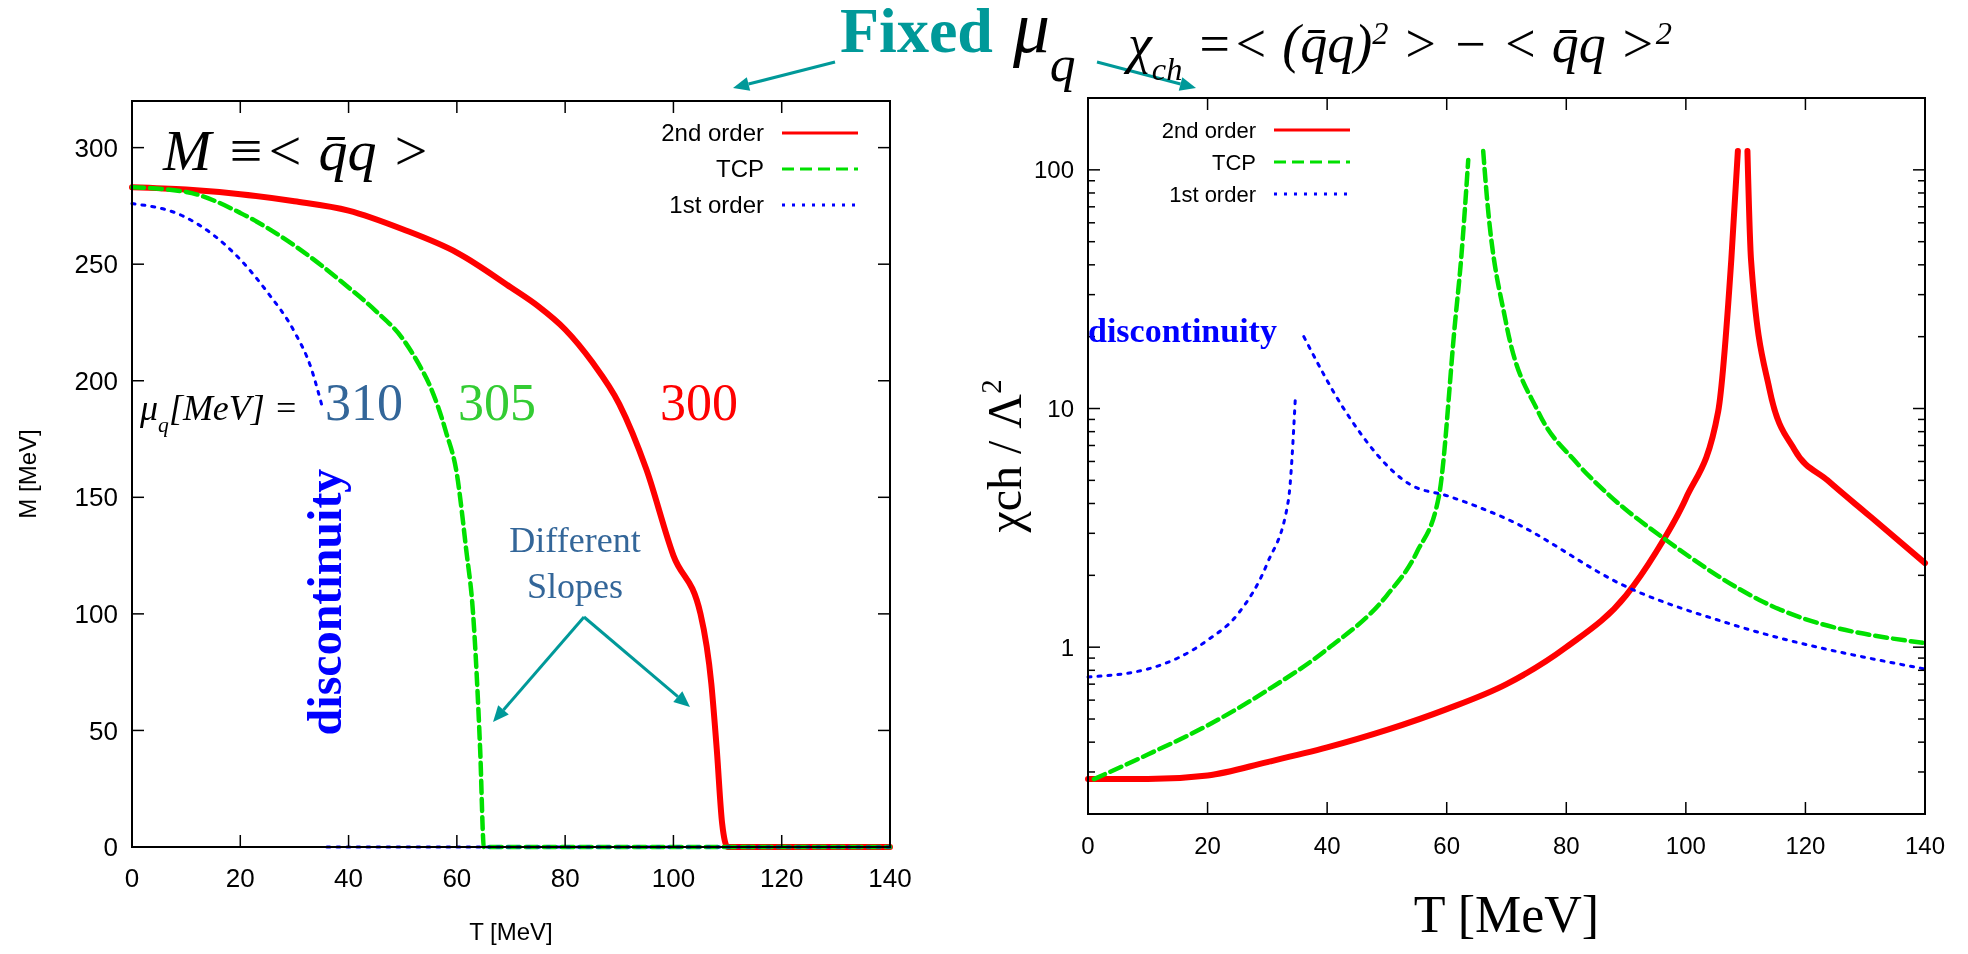  Describe the element at coordinates (96, 497) in the screenshot. I see `y-tick-label: 150` at that location.